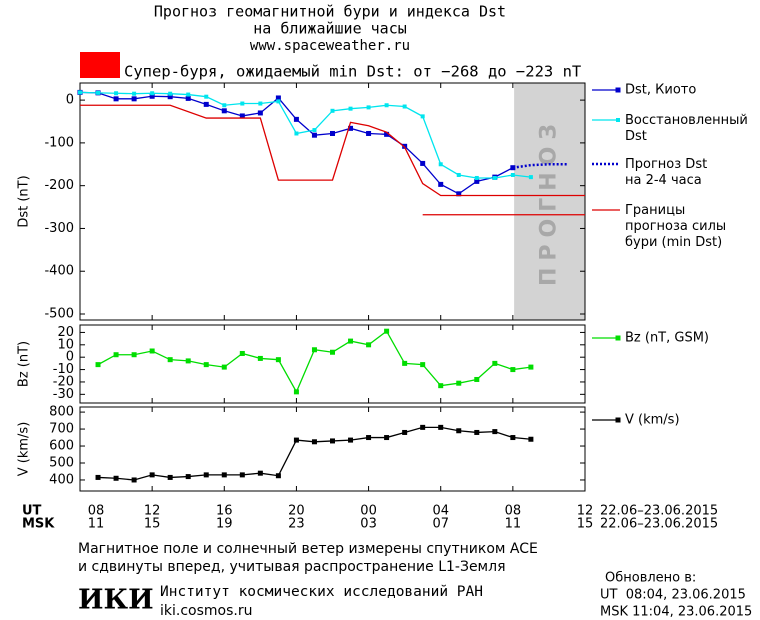 The width and height of the screenshot is (760, 620). What do you see at coordinates (116, 600) in the screenshot?
I see `logo: ИКИ` at bounding box center [116, 600].